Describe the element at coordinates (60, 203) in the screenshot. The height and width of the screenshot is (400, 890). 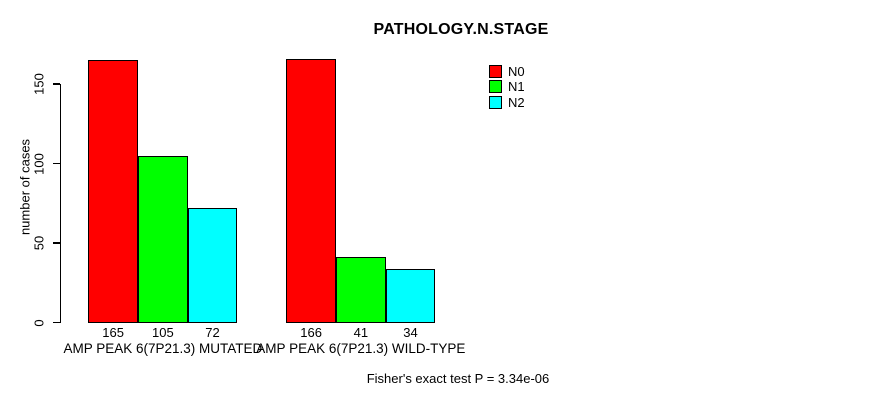
I see `y-axis-line` at that location.